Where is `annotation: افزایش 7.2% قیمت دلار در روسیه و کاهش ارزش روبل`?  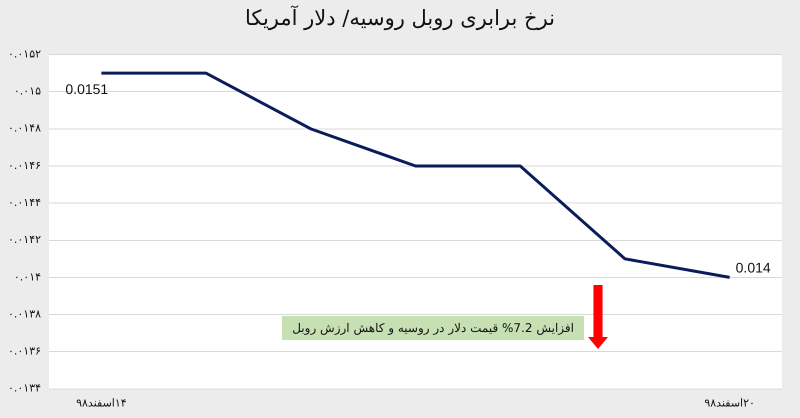 annotation: افزایش 7.2% قیمت دلار در روسیه و کاهش ارزش روبل is located at coordinates (433, 328).